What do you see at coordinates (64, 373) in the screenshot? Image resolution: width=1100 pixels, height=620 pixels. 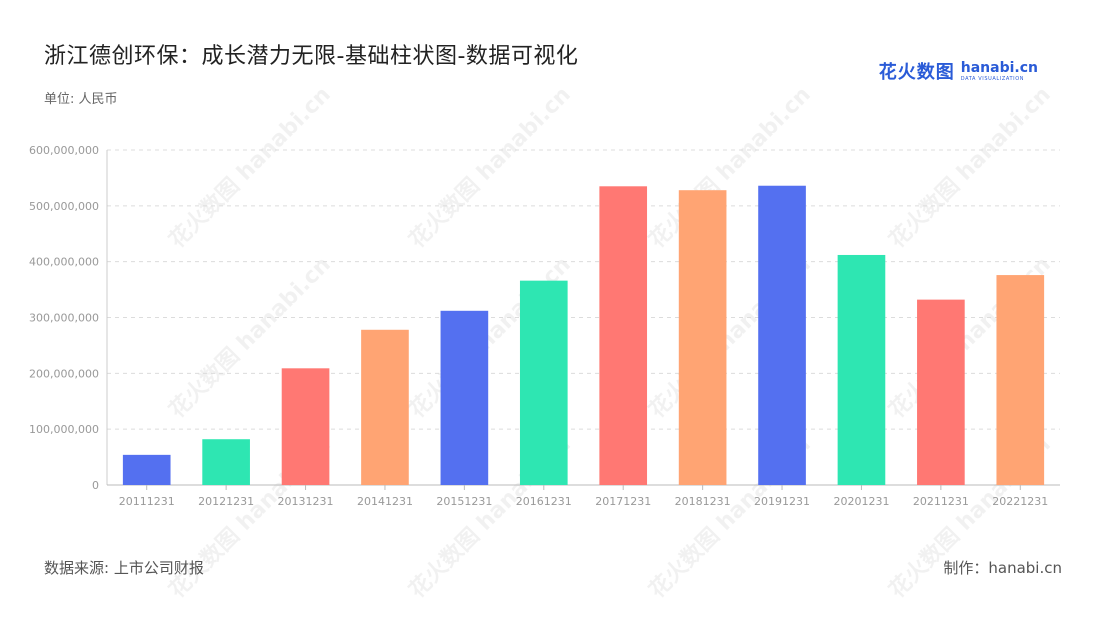 I see `y-tick-label: 200,000,000` at bounding box center [64, 373].